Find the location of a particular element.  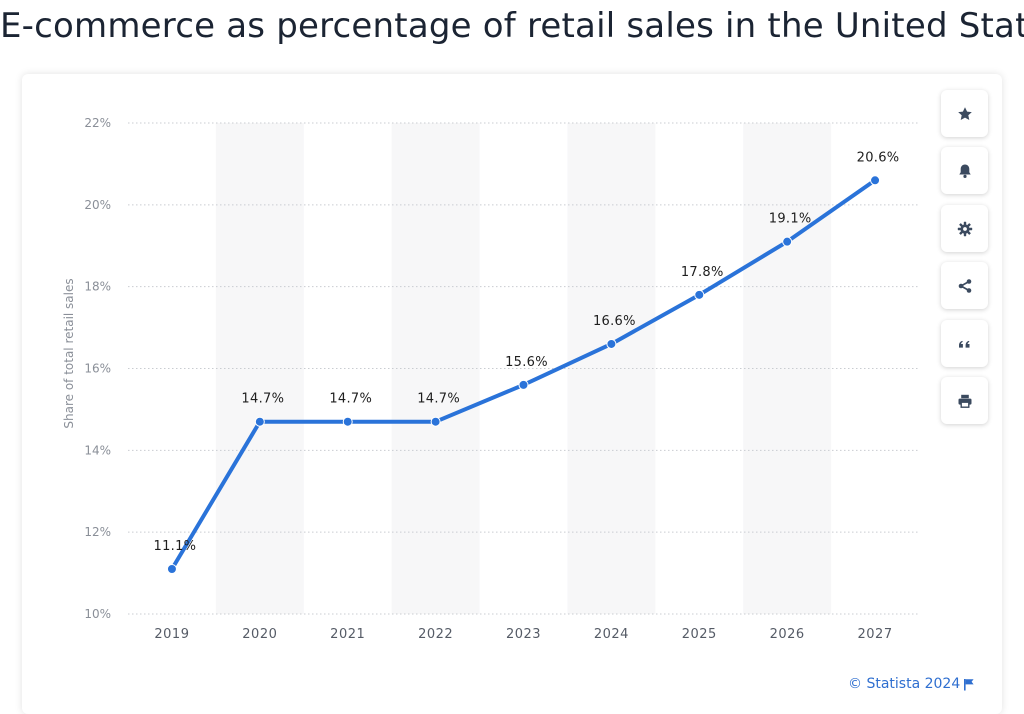

x-tick-label: 2023 is located at coordinates (523, 634).